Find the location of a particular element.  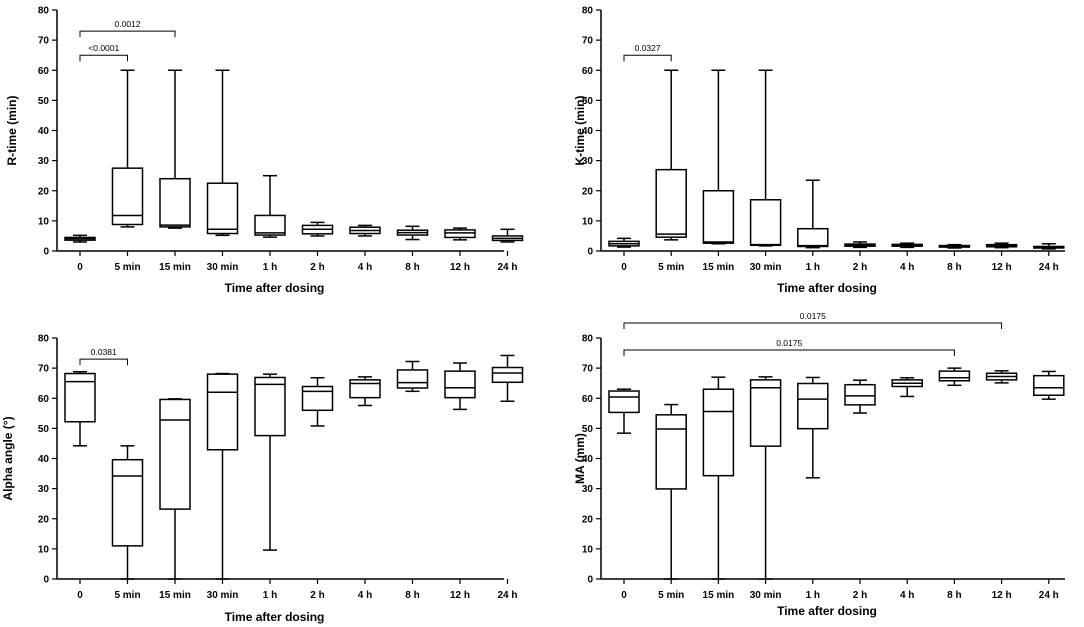

significance-bracket: 0.0381 is located at coordinates (103, 356).